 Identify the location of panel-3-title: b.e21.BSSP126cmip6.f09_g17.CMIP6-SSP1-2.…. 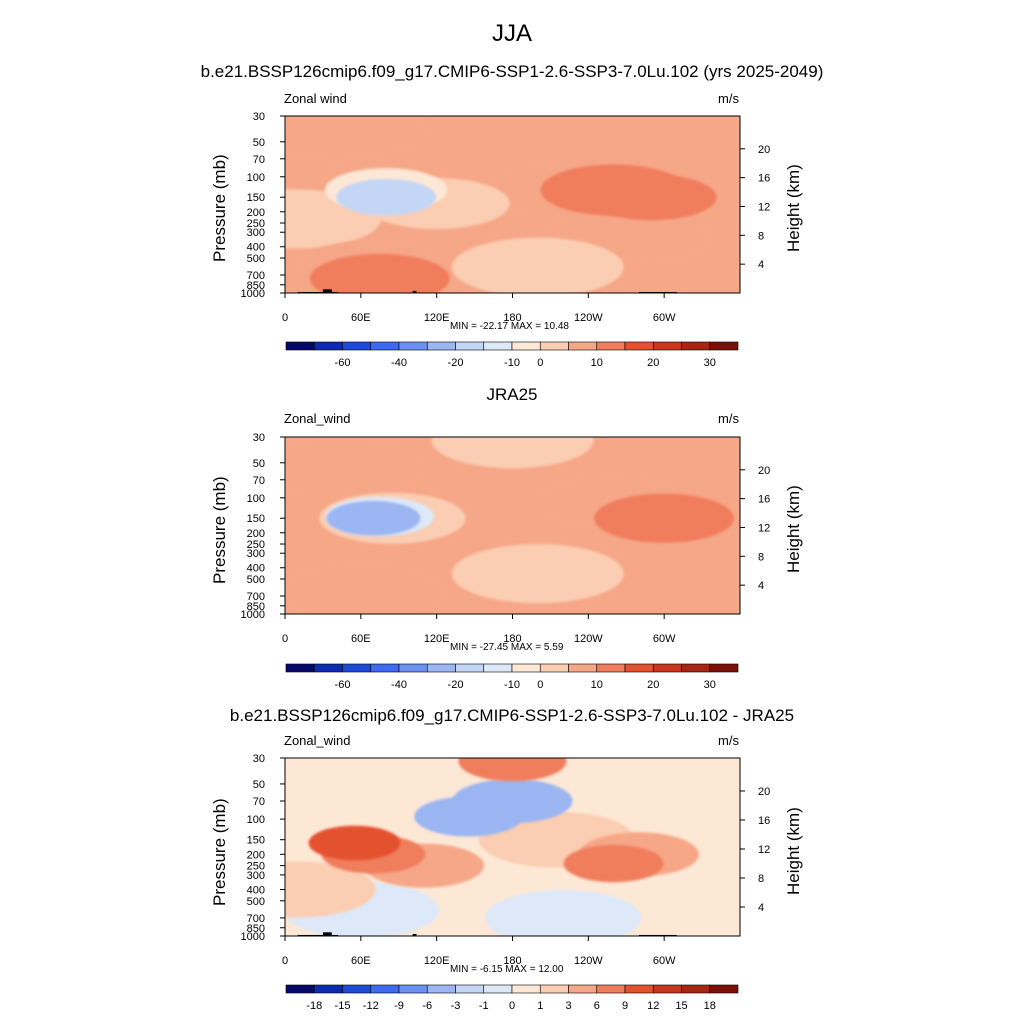
(512, 715).